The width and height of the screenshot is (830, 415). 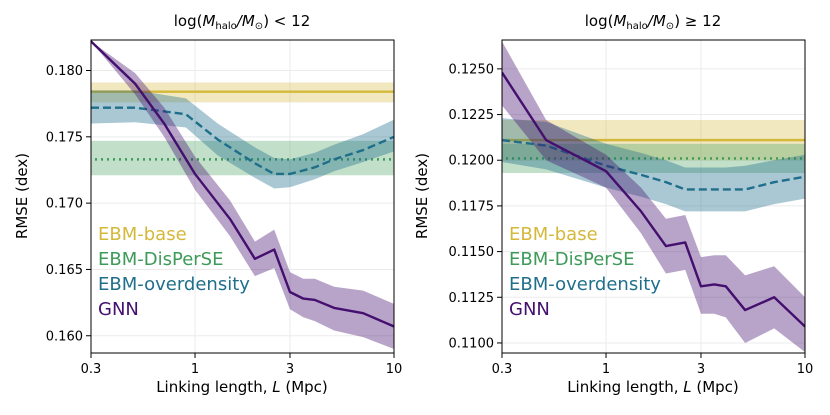 I want to click on ebm-disperse-band, so click(x=242, y=158).